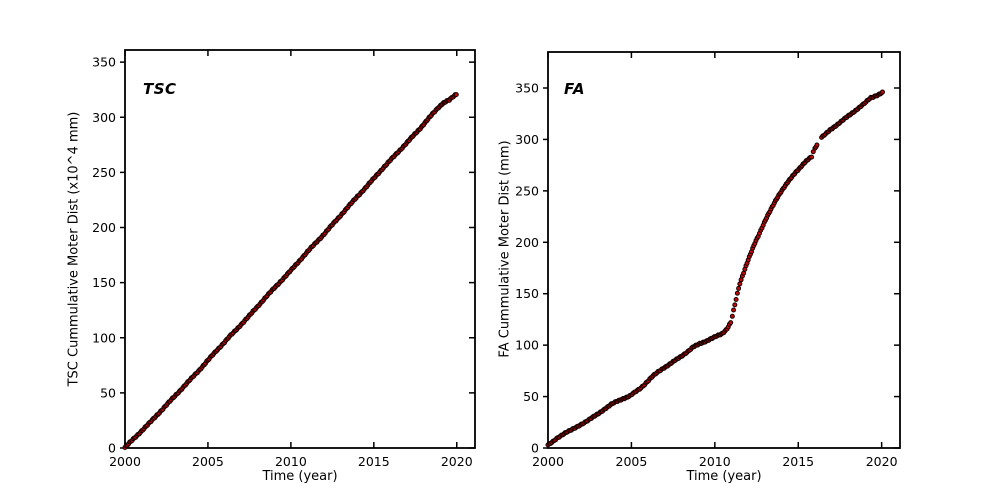 This screenshot has height=500, width=1000. Describe the element at coordinates (104, 227) in the screenshot. I see `tsc-y-tick-label: 200` at that location.